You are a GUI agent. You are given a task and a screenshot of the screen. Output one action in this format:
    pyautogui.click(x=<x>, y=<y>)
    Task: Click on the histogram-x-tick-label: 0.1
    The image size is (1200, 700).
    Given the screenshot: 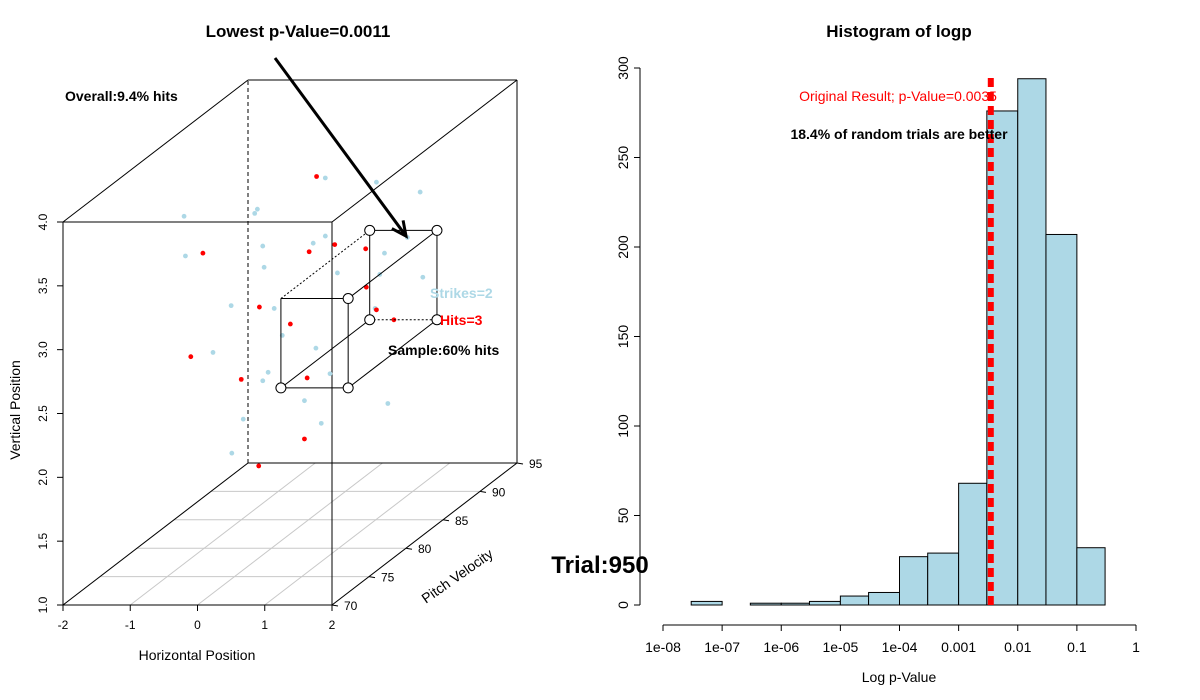 What is the action you would take?
    pyautogui.click(x=1077, y=647)
    